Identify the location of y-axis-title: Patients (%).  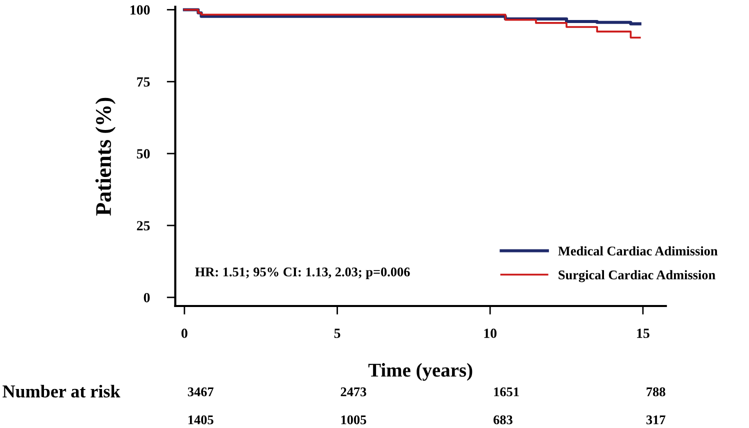
(105, 157).